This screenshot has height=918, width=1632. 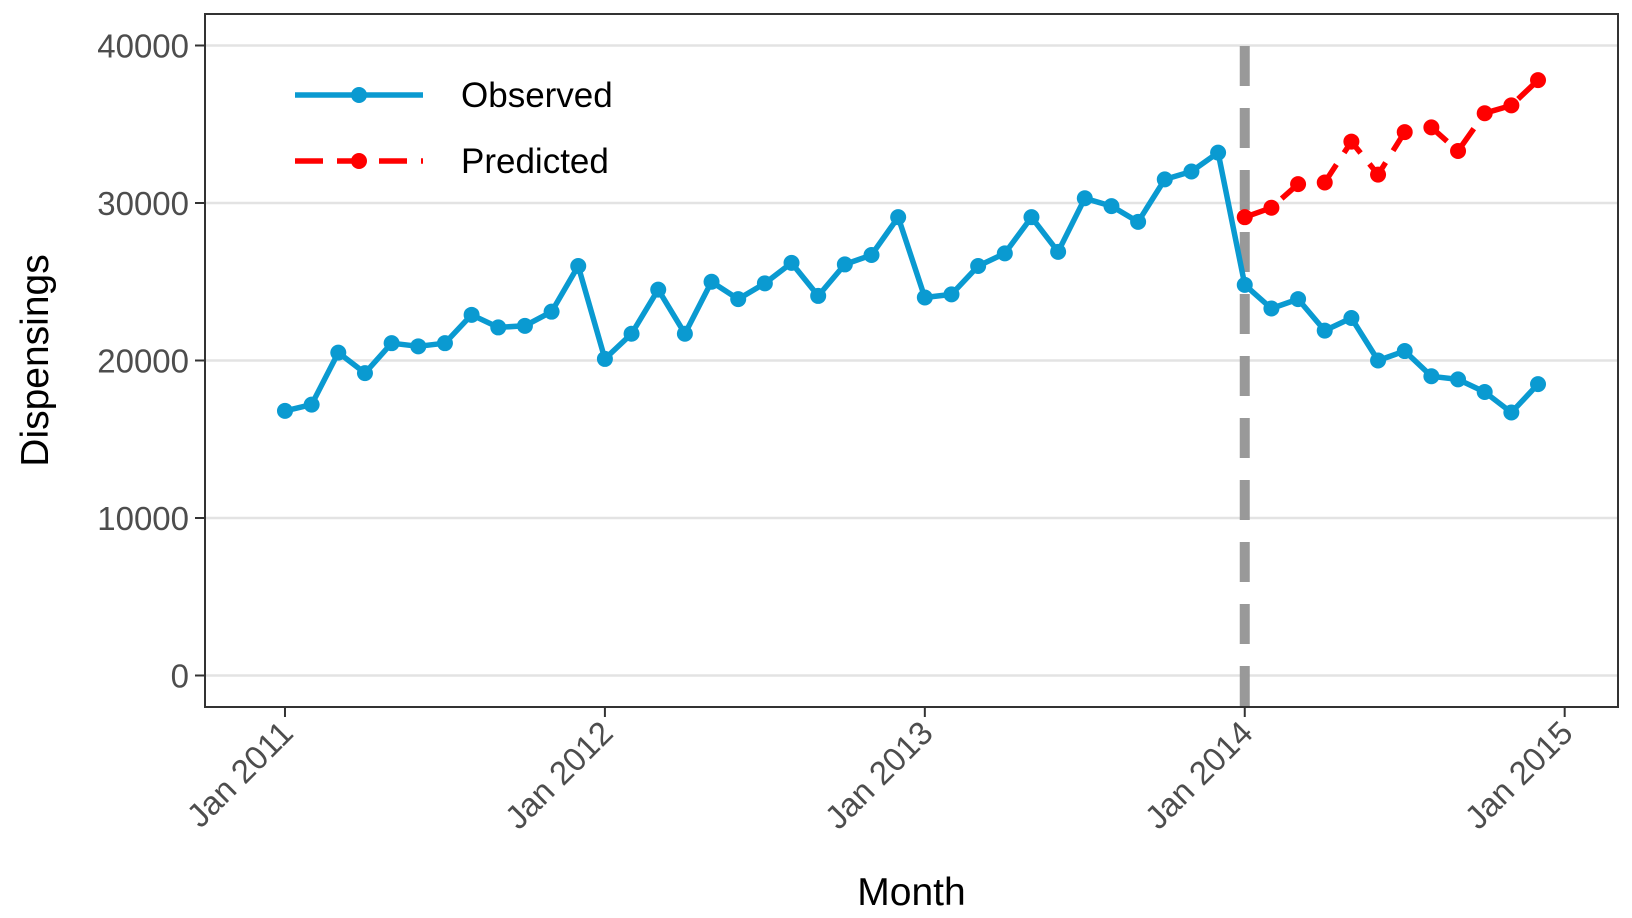 I want to click on y-tick-label-4: 40000, so click(x=143, y=46).